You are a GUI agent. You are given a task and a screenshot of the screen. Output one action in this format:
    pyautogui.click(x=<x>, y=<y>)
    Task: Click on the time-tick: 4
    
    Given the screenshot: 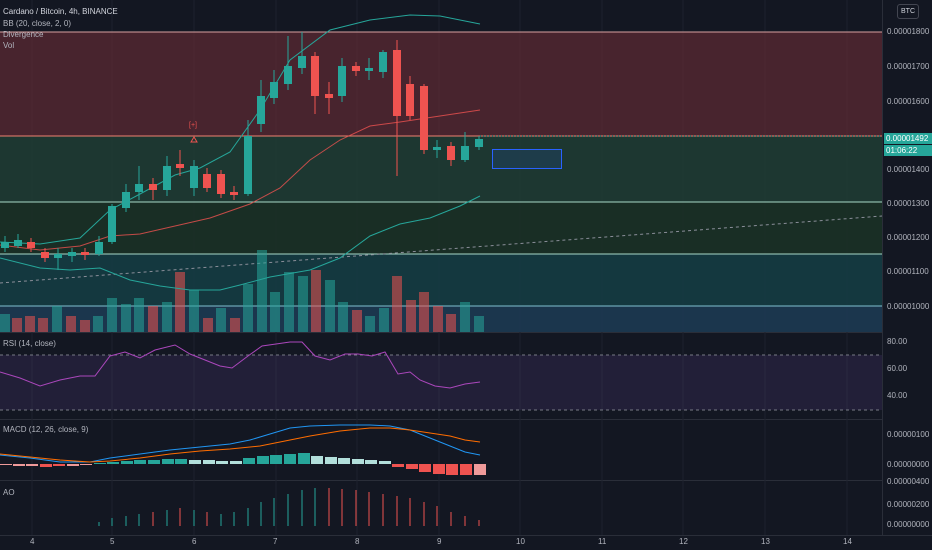 What is the action you would take?
    pyautogui.click(x=32, y=541)
    